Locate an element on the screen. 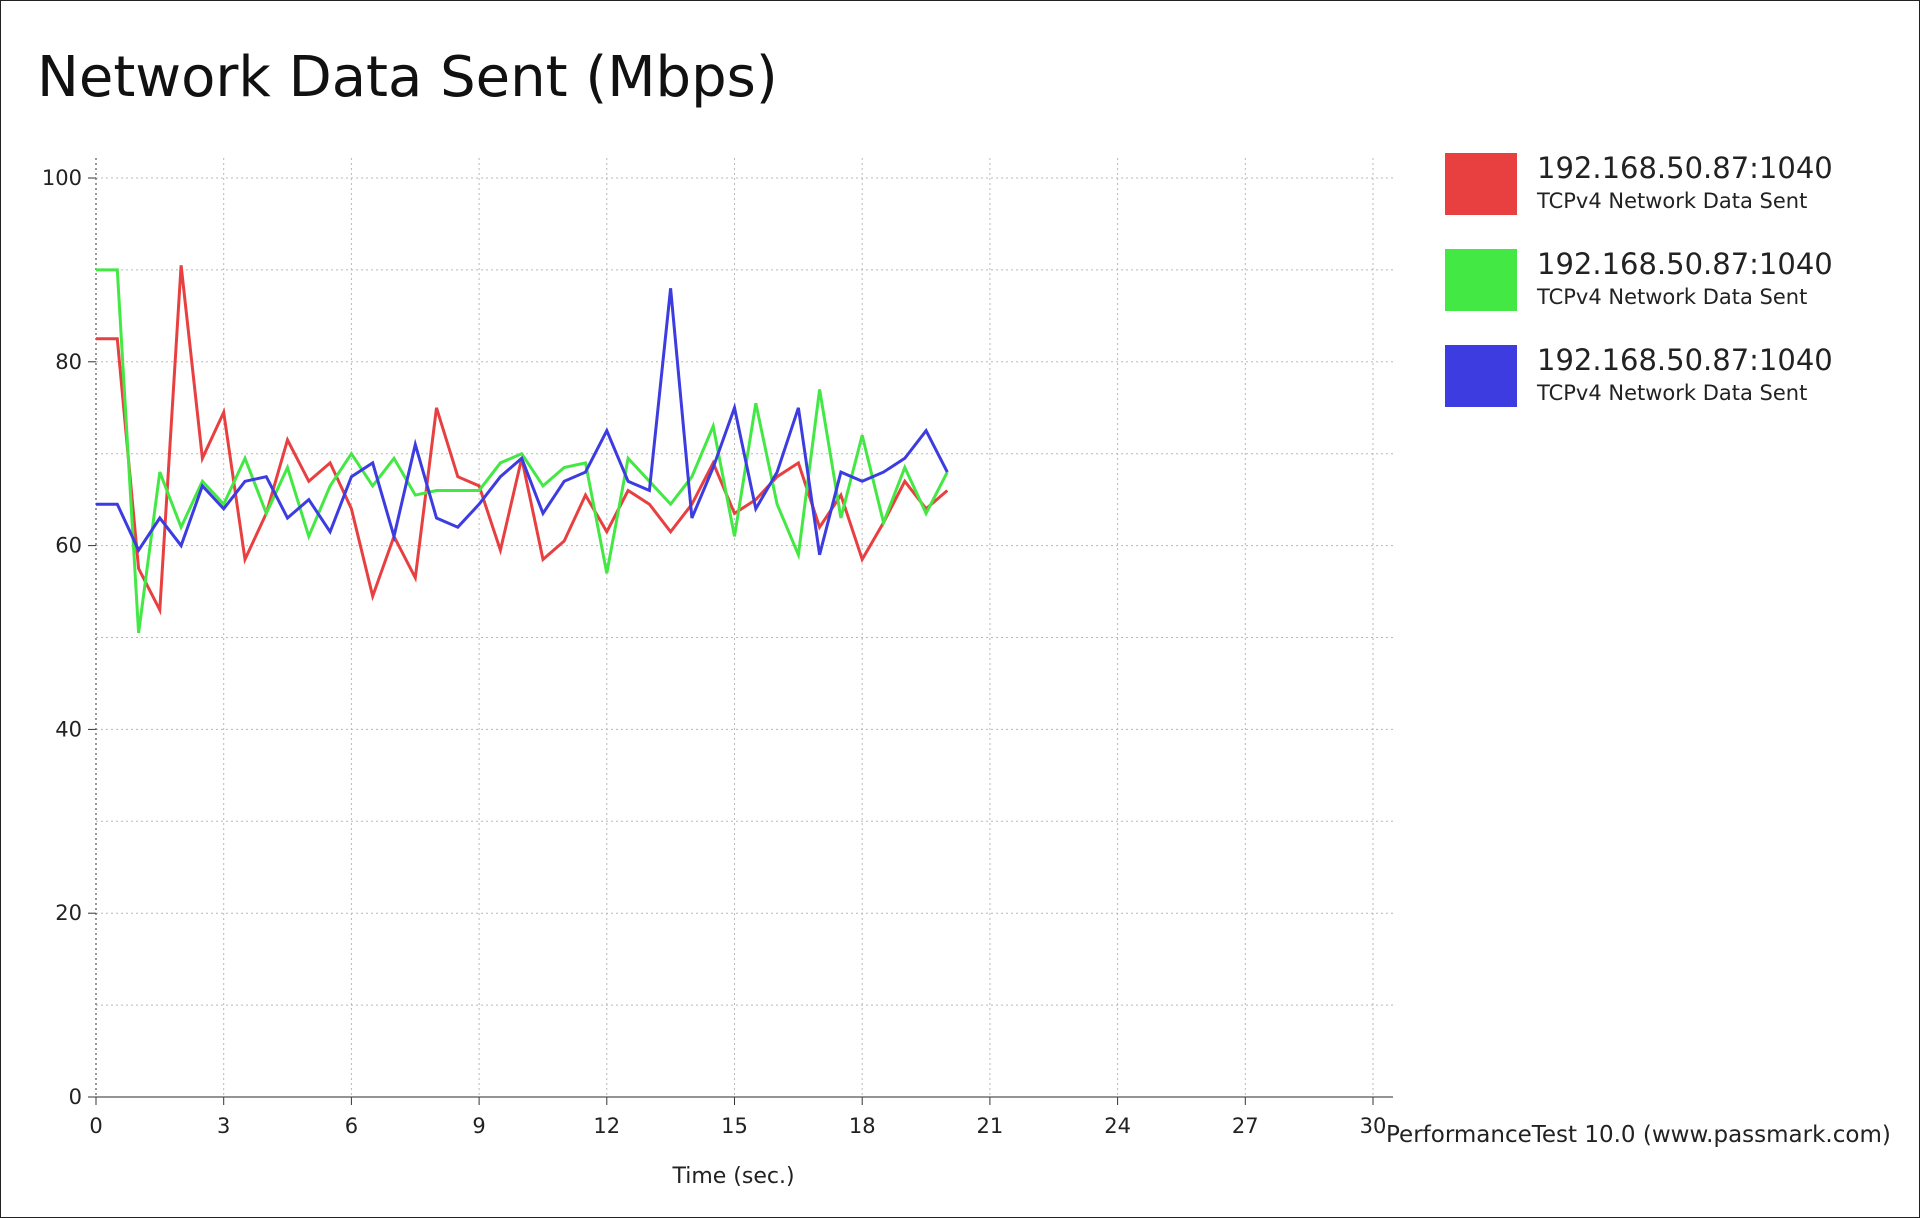 This screenshot has width=1920, height=1218. x-tick-label: 12 is located at coordinates (606, 1126).